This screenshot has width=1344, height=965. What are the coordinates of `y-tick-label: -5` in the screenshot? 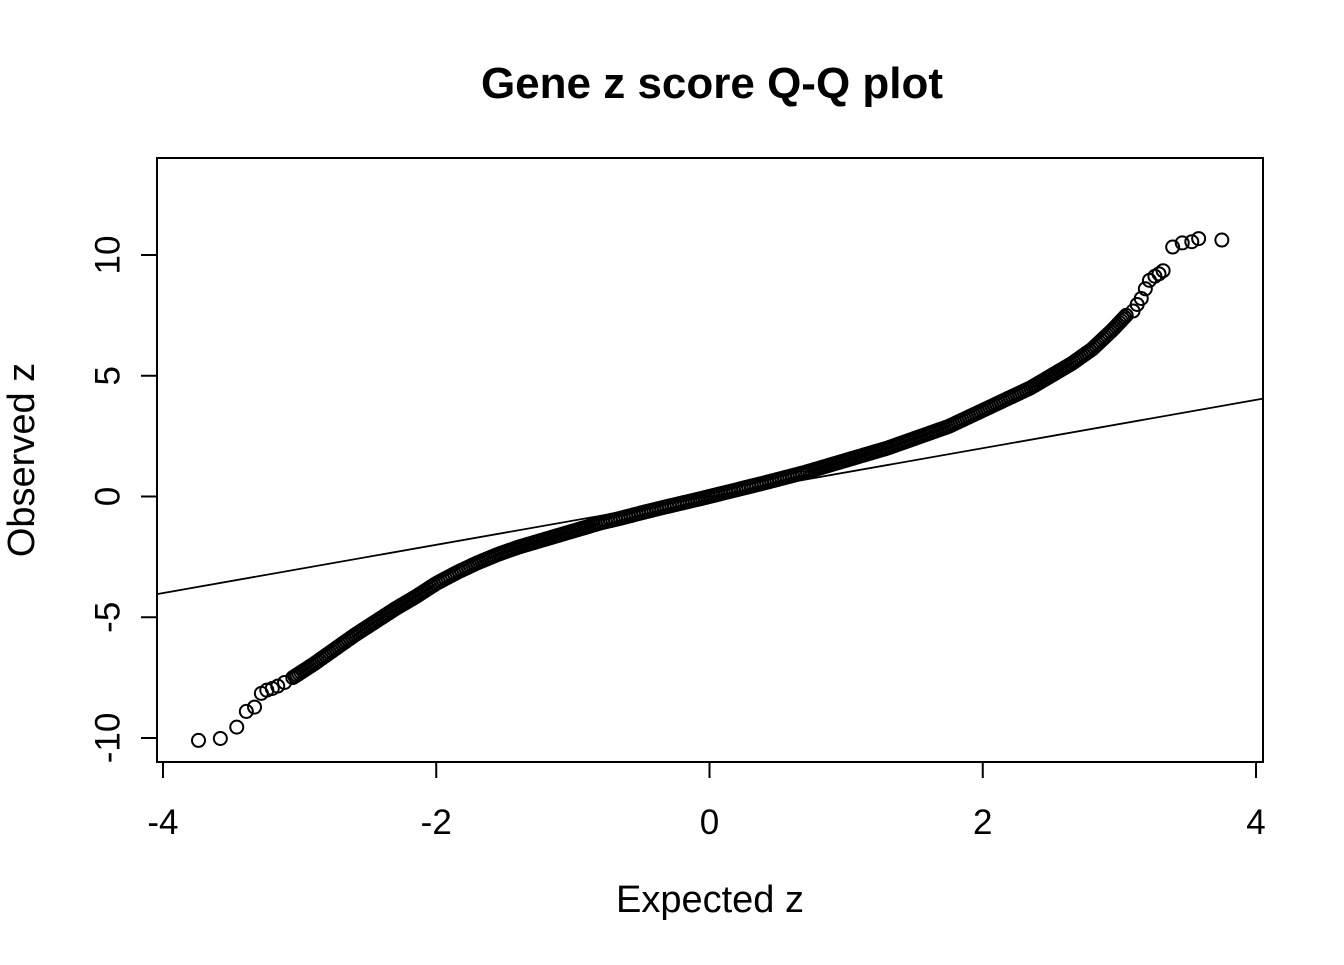 It's located at (108, 617).